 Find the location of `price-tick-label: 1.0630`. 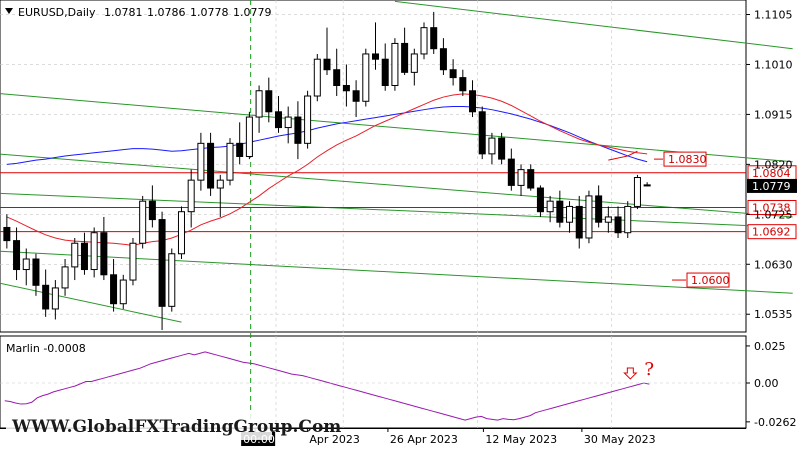

price-tick-label: 1.0630 is located at coordinates (773, 264).